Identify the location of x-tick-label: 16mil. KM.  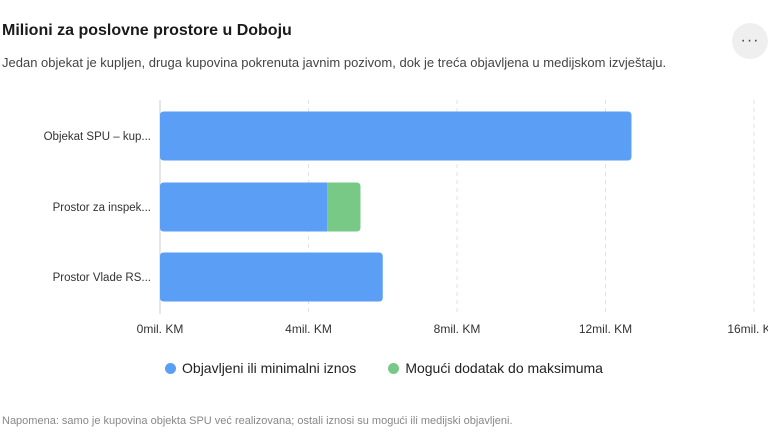
(747, 329).